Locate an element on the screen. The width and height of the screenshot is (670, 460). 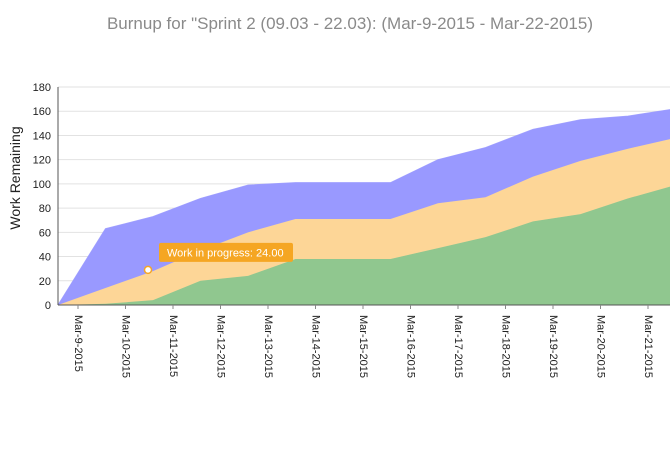
tooltip-box is located at coordinates (226, 252).